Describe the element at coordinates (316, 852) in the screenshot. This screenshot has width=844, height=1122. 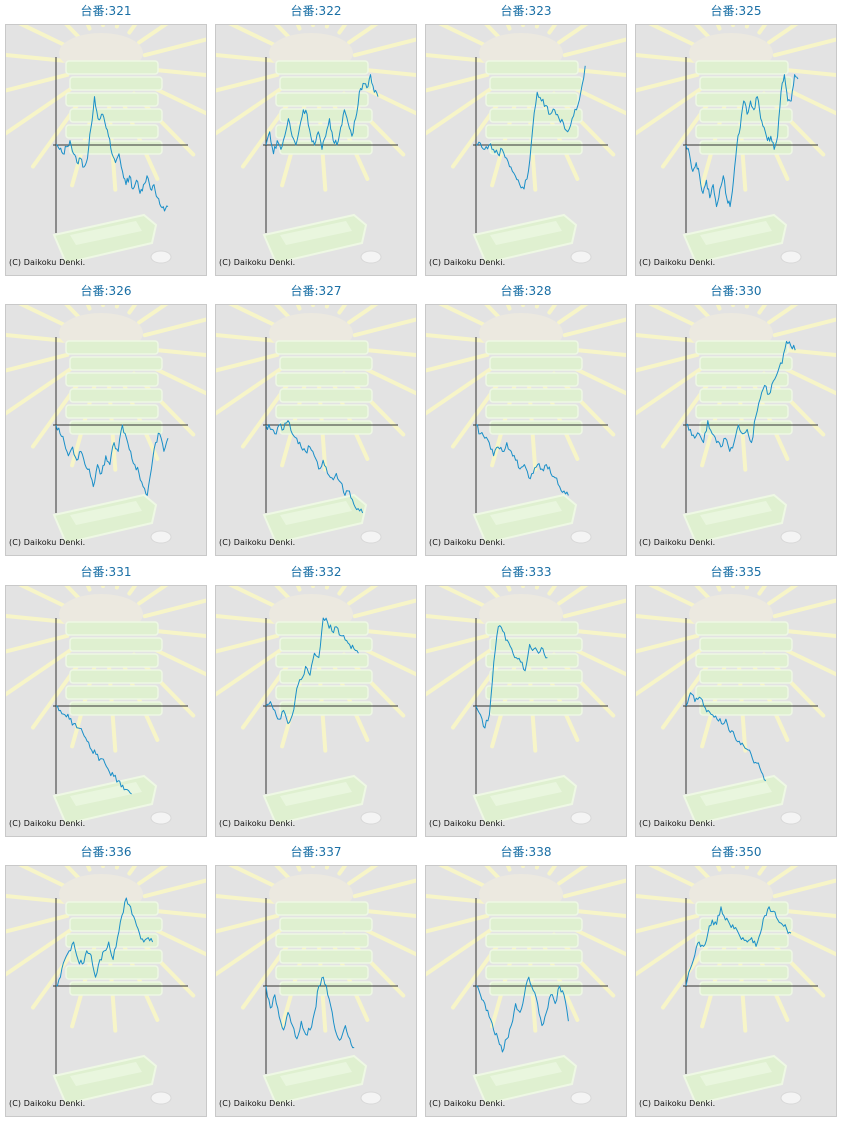
I see `machine-number-link: 台番:337` at that location.